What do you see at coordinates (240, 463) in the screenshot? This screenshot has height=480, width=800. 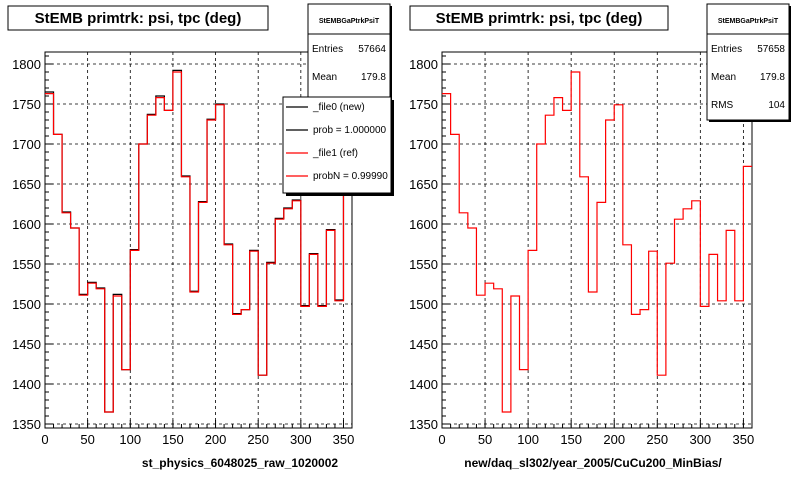 I see `x-axis-label: st_physics_6048025_raw_1020002` at bounding box center [240, 463].